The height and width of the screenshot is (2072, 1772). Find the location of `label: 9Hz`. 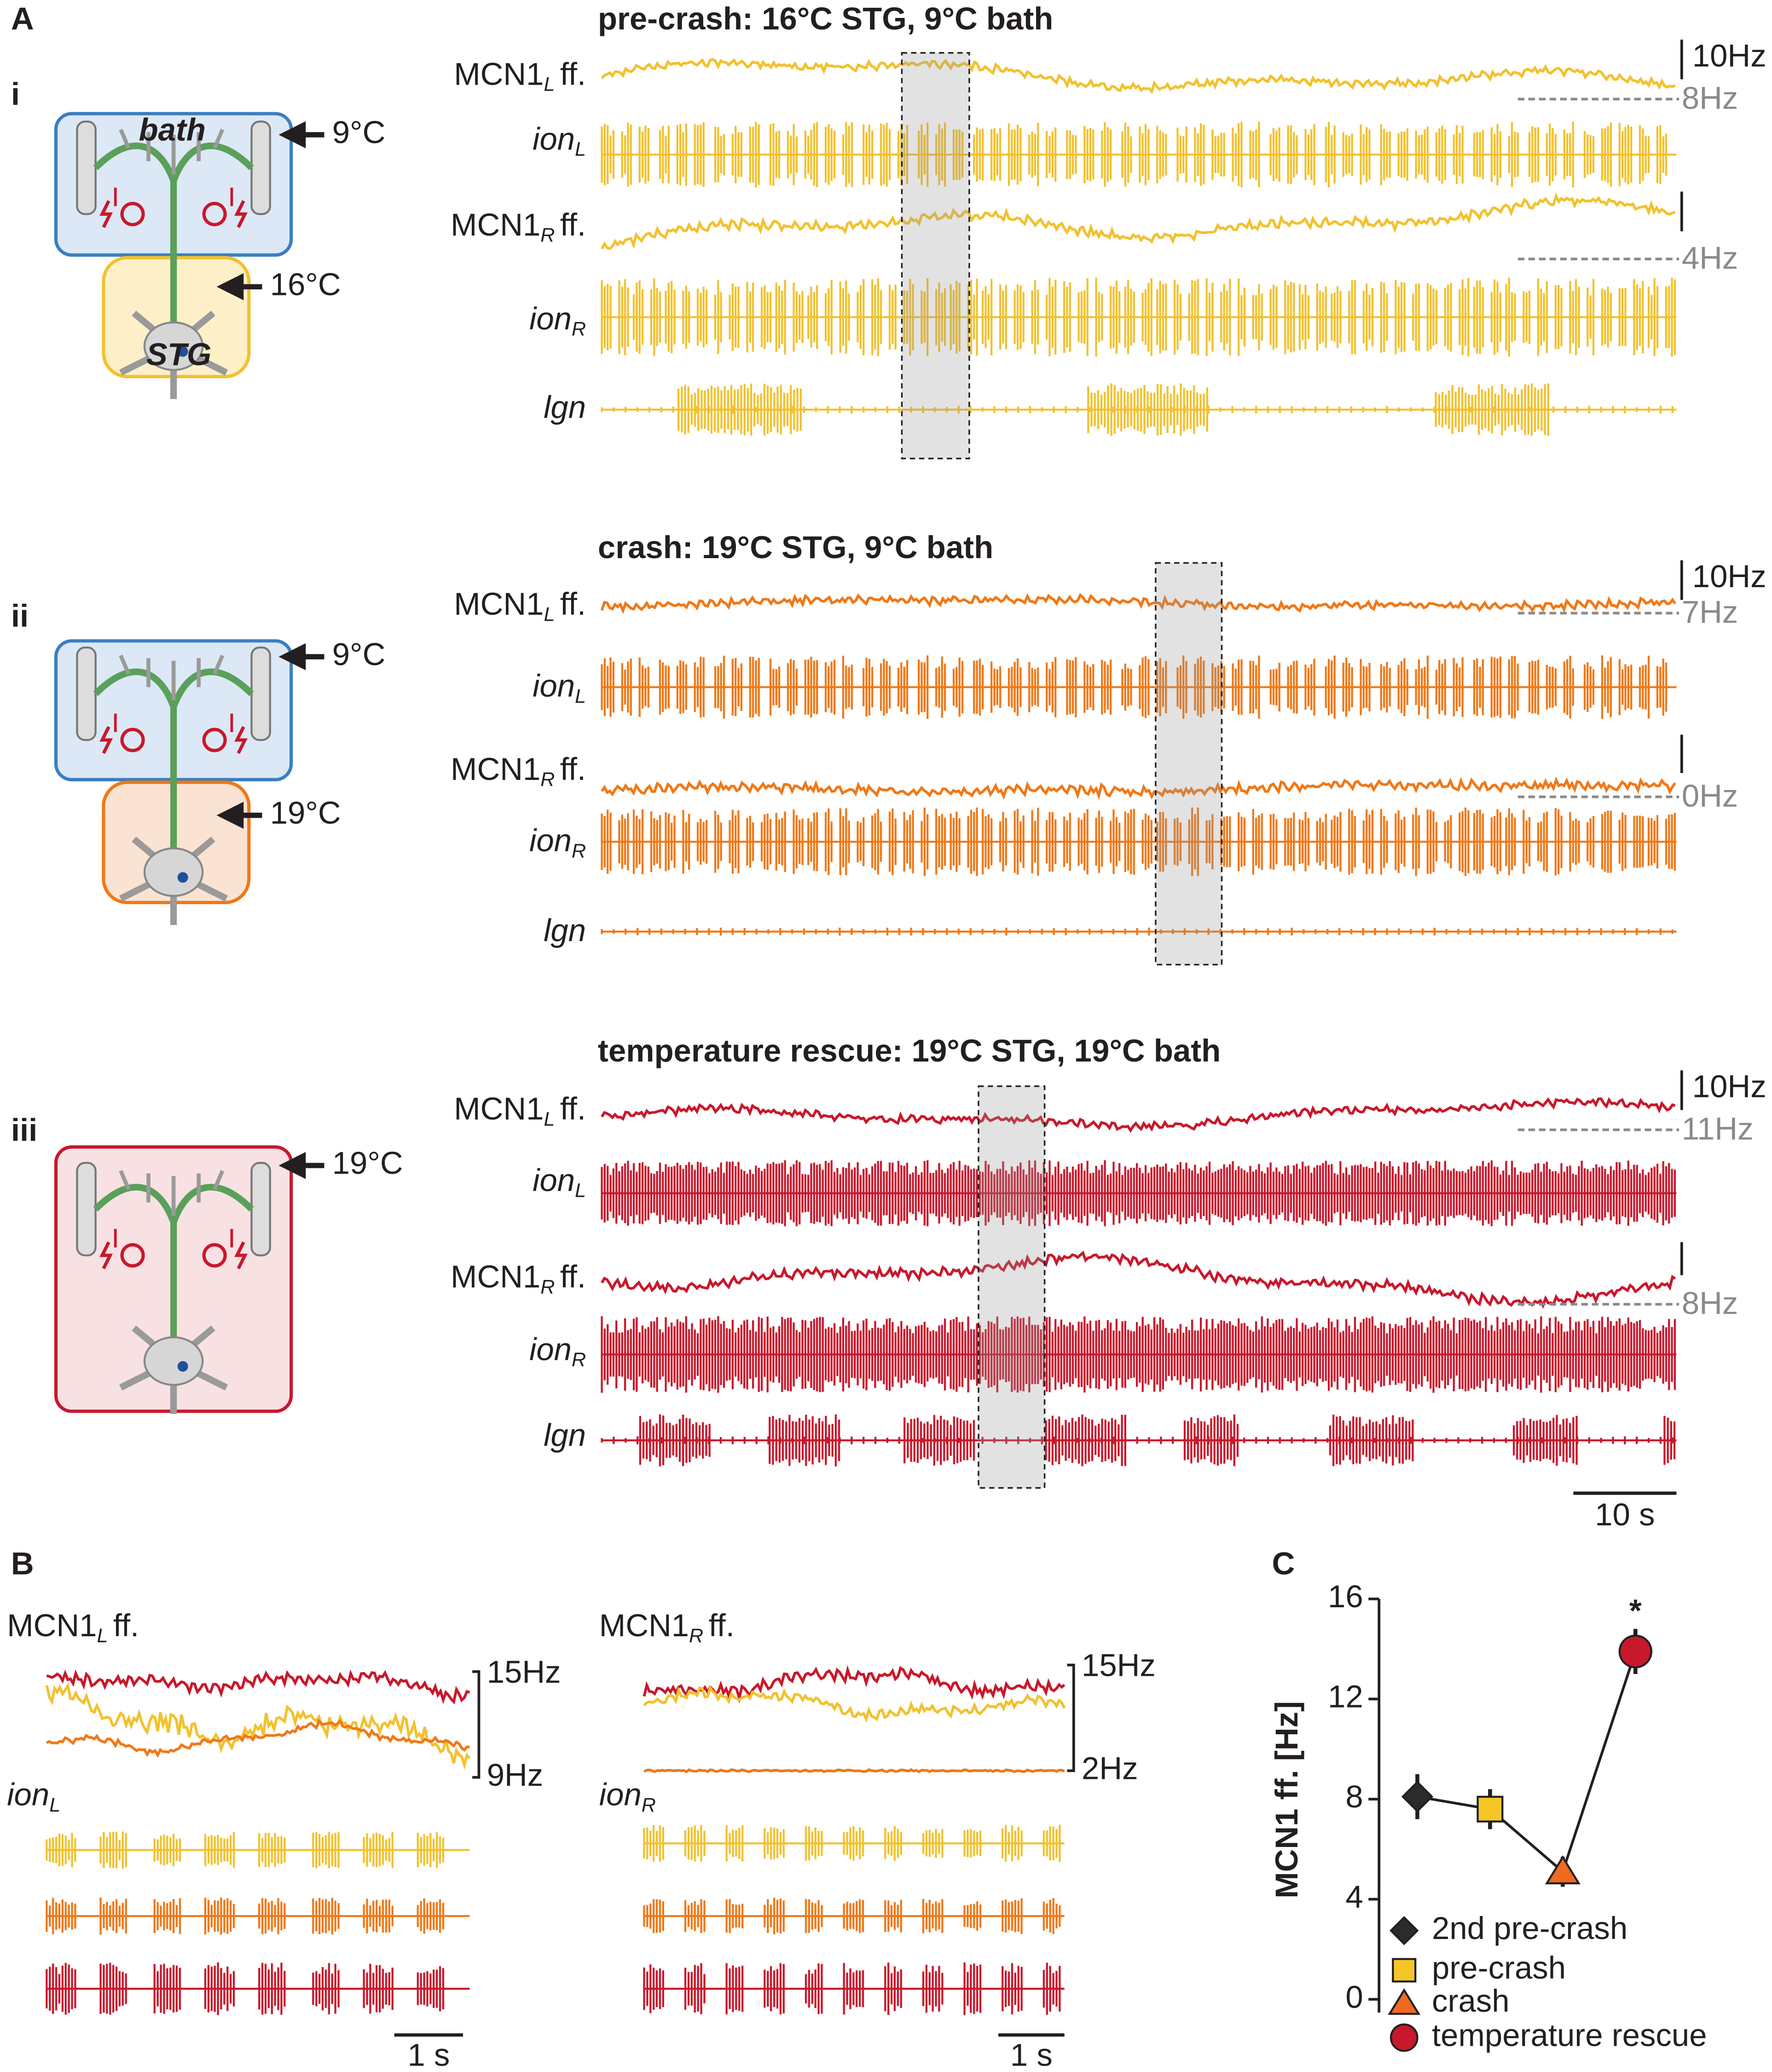

label: 9Hz is located at coordinates (515, 1775).